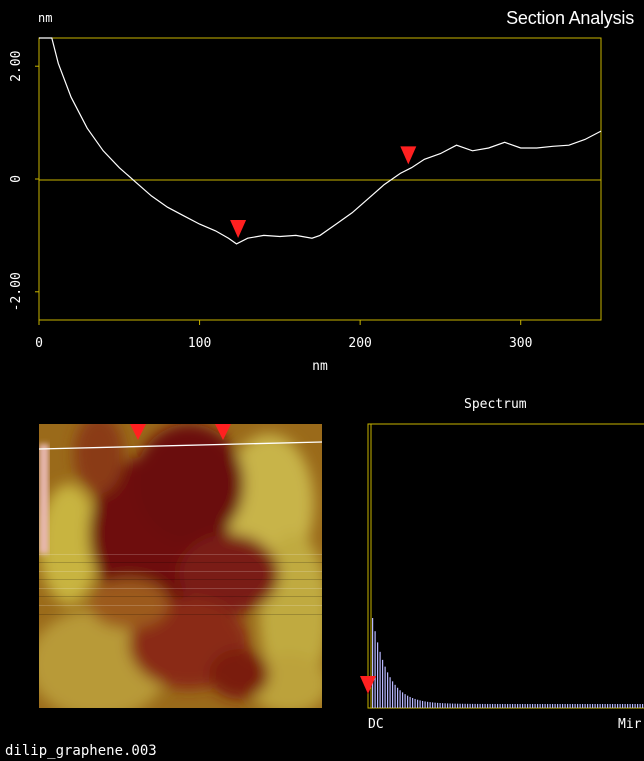  Describe the element at coordinates (570, 18) in the screenshot. I see `app-title: Section Analysis` at that location.